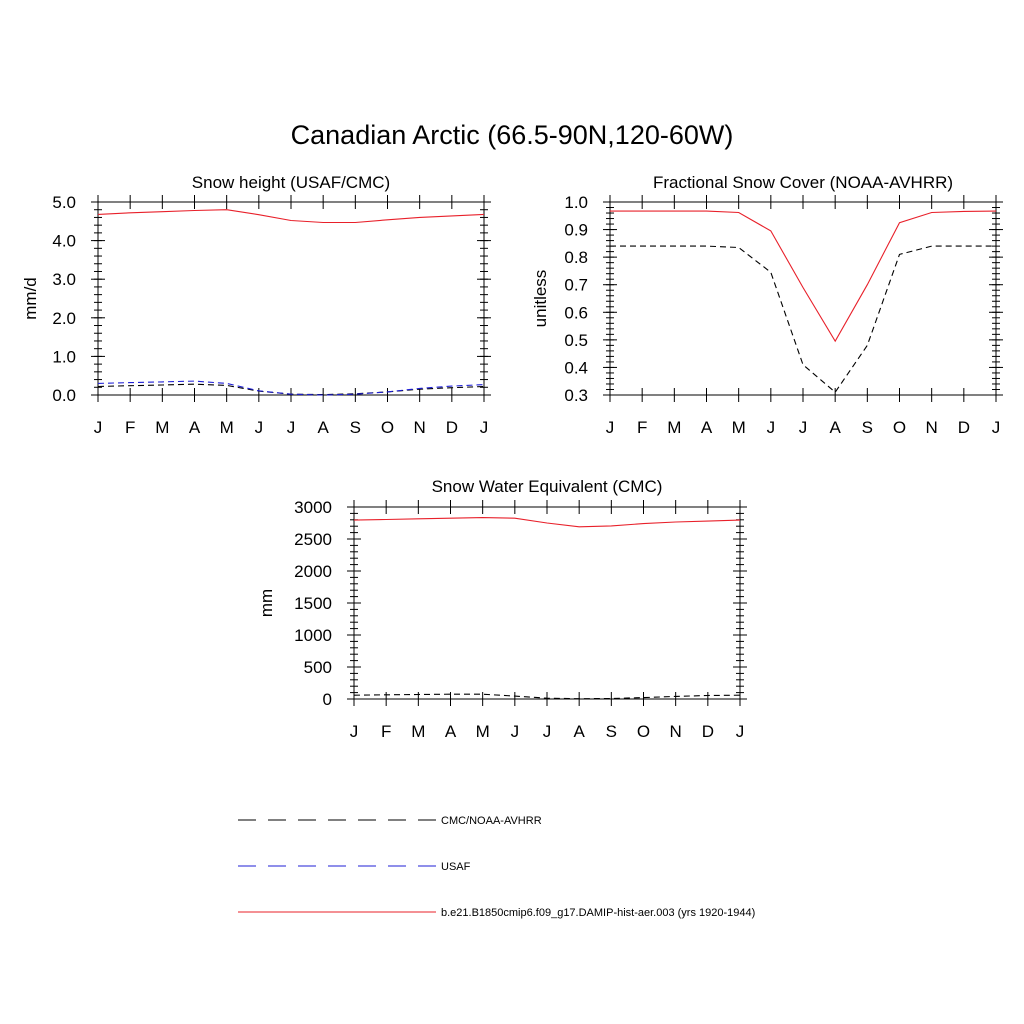 This screenshot has width=1024, height=1024. I want to click on legend-label-1: CMC/NOAA-AVHRR, so click(491, 821).